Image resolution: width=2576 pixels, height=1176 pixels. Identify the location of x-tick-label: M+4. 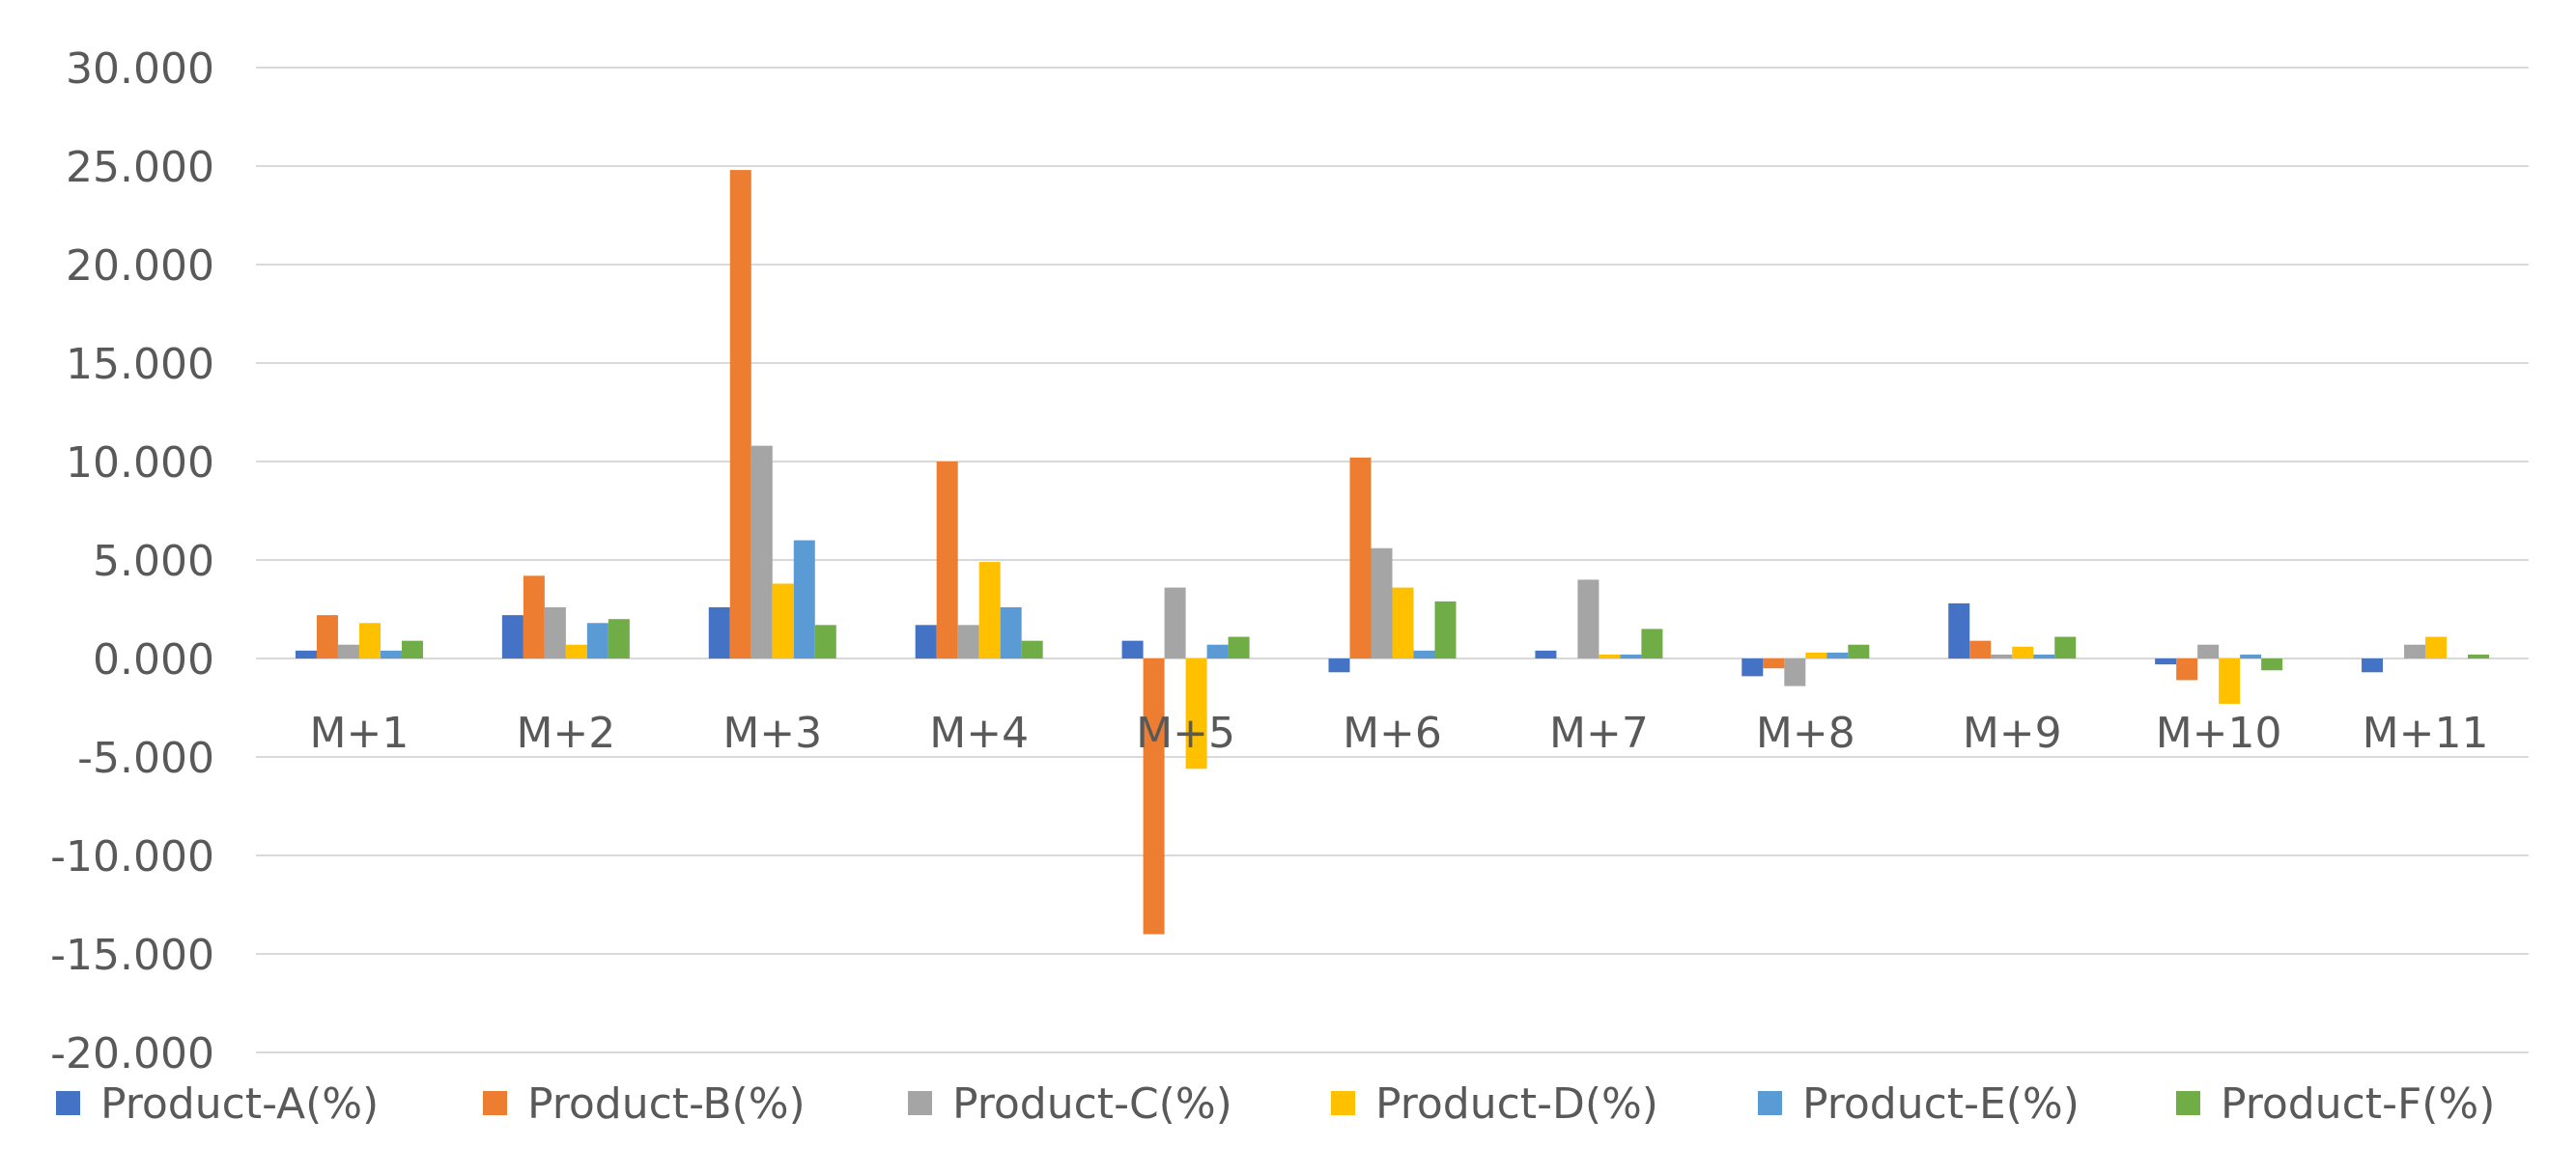
(979, 734).